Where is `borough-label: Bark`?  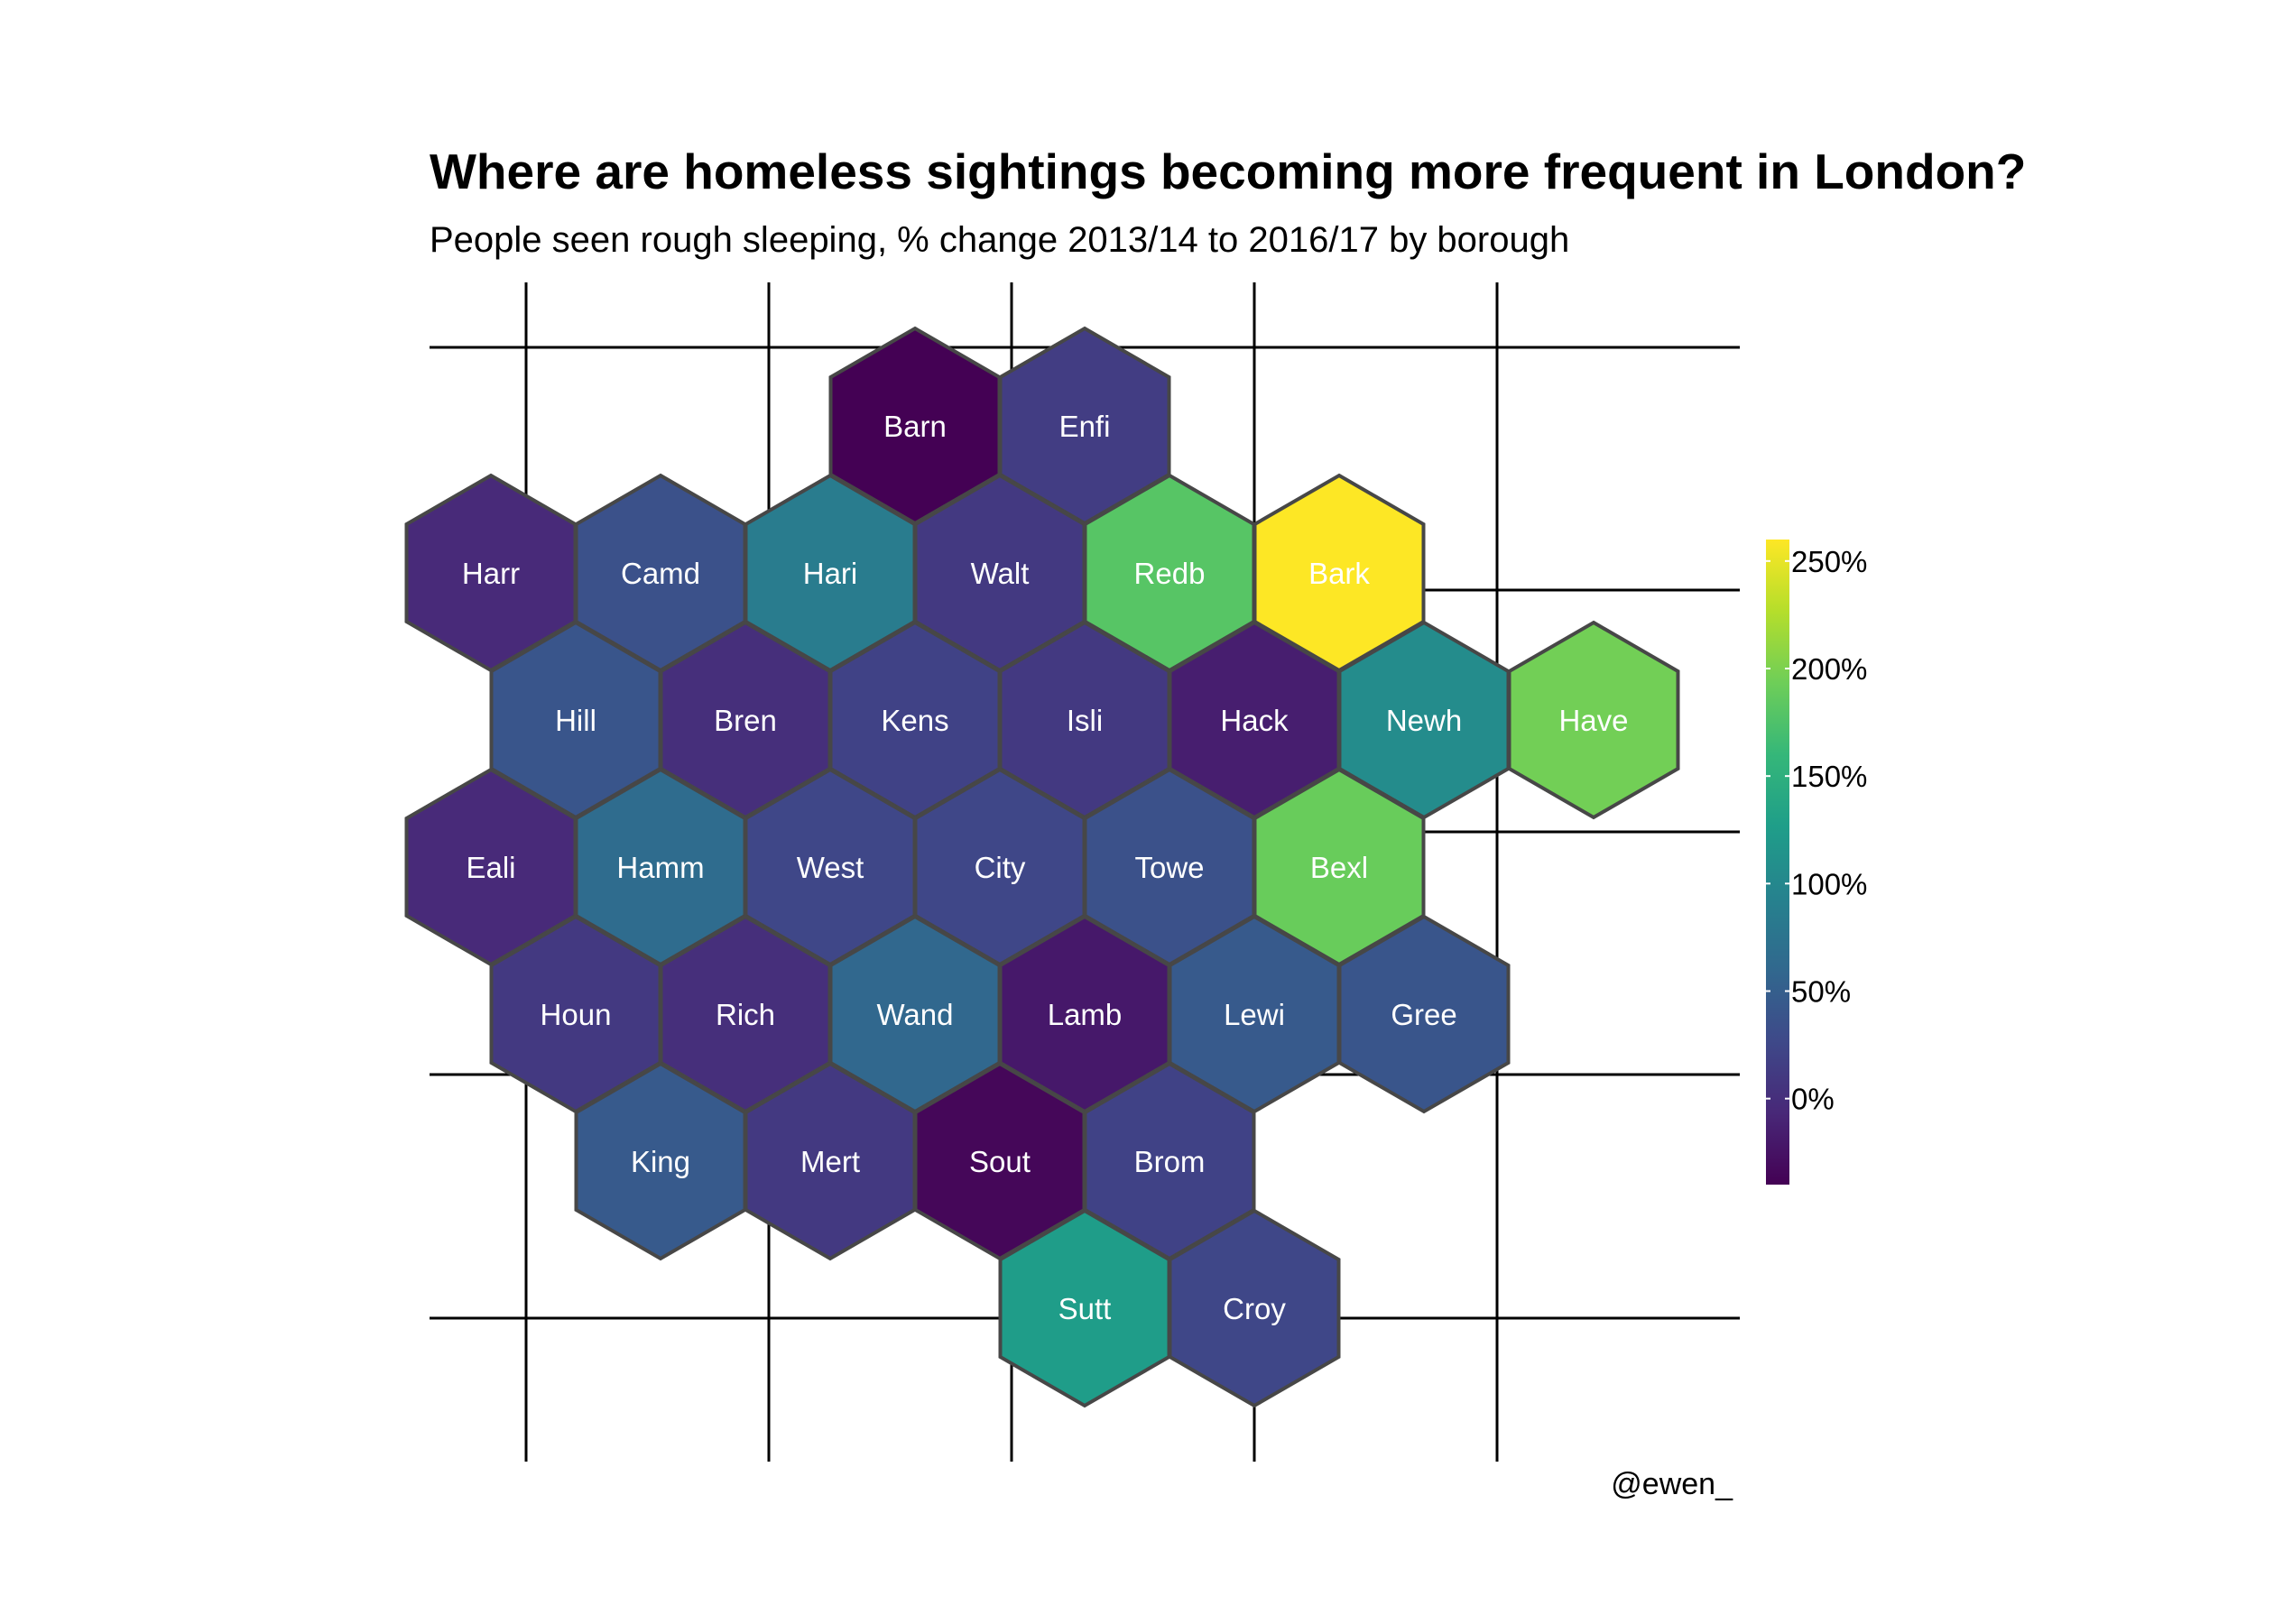 borough-label: Bark is located at coordinates (1339, 574).